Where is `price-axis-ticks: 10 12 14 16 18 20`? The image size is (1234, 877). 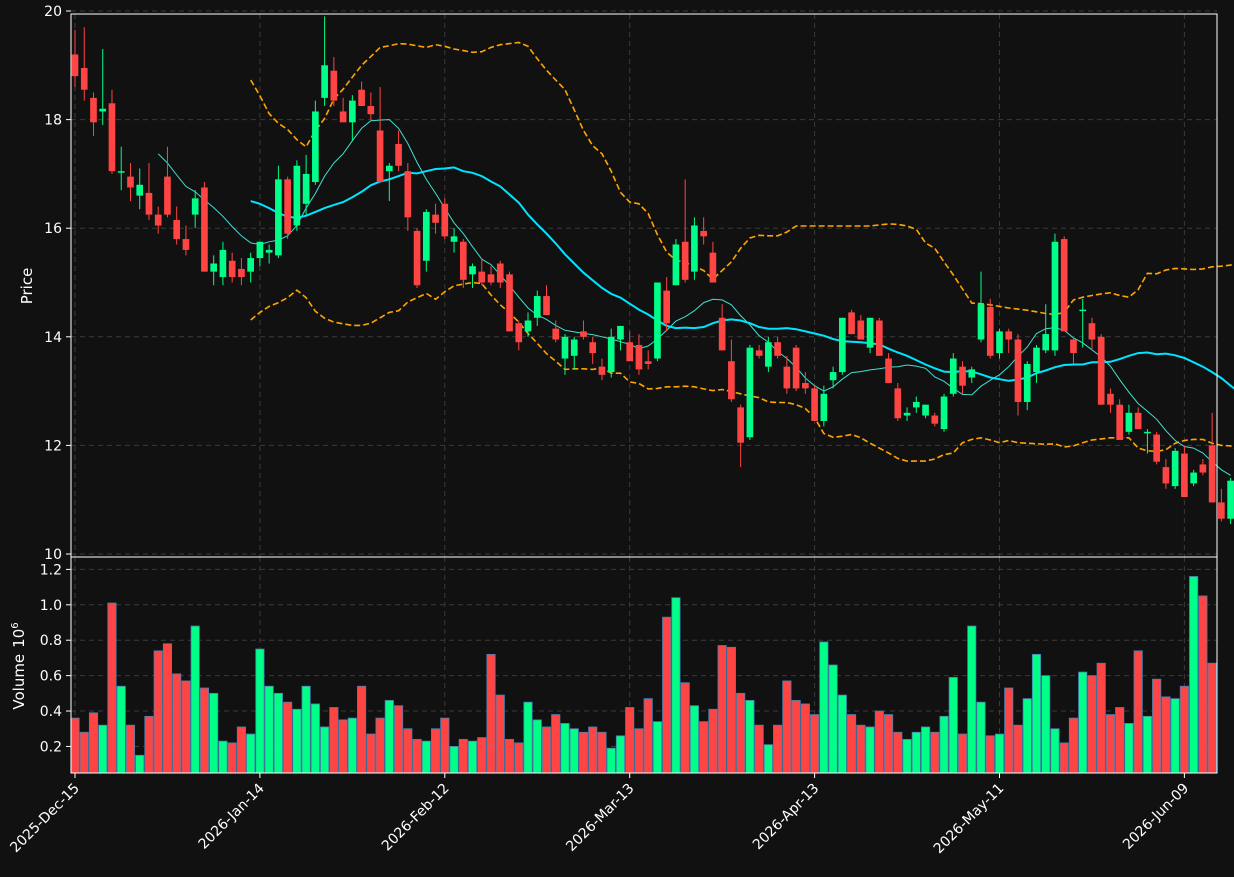 price-axis-ticks: 10 12 14 16 18 20 is located at coordinates (57, 283).